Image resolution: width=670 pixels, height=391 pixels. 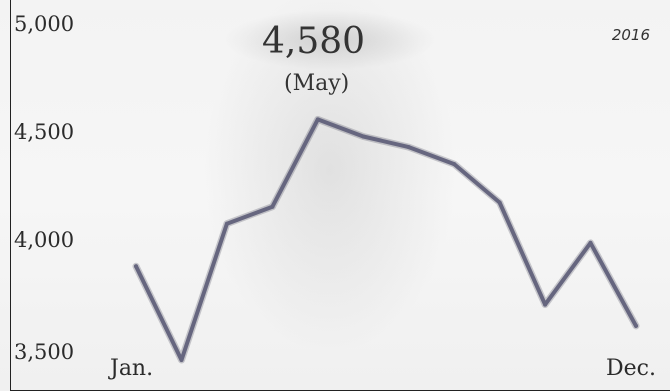 What do you see at coordinates (499, 202) in the screenshot?
I see `data-point-sep` at bounding box center [499, 202].